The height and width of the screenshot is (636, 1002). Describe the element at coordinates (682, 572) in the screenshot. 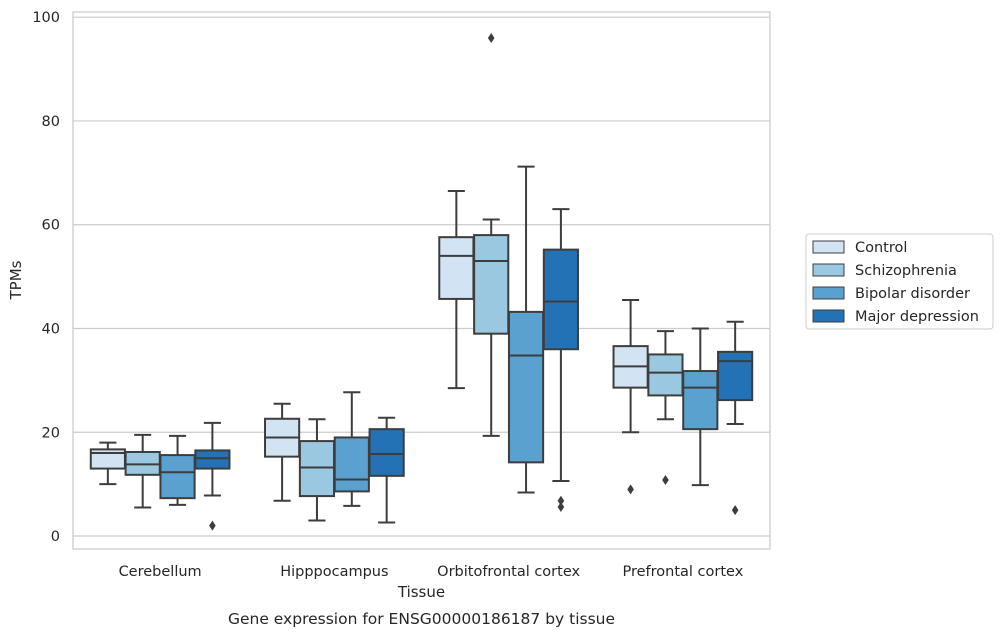

I see `x-tick-label: Prefrontal cortex` at that location.